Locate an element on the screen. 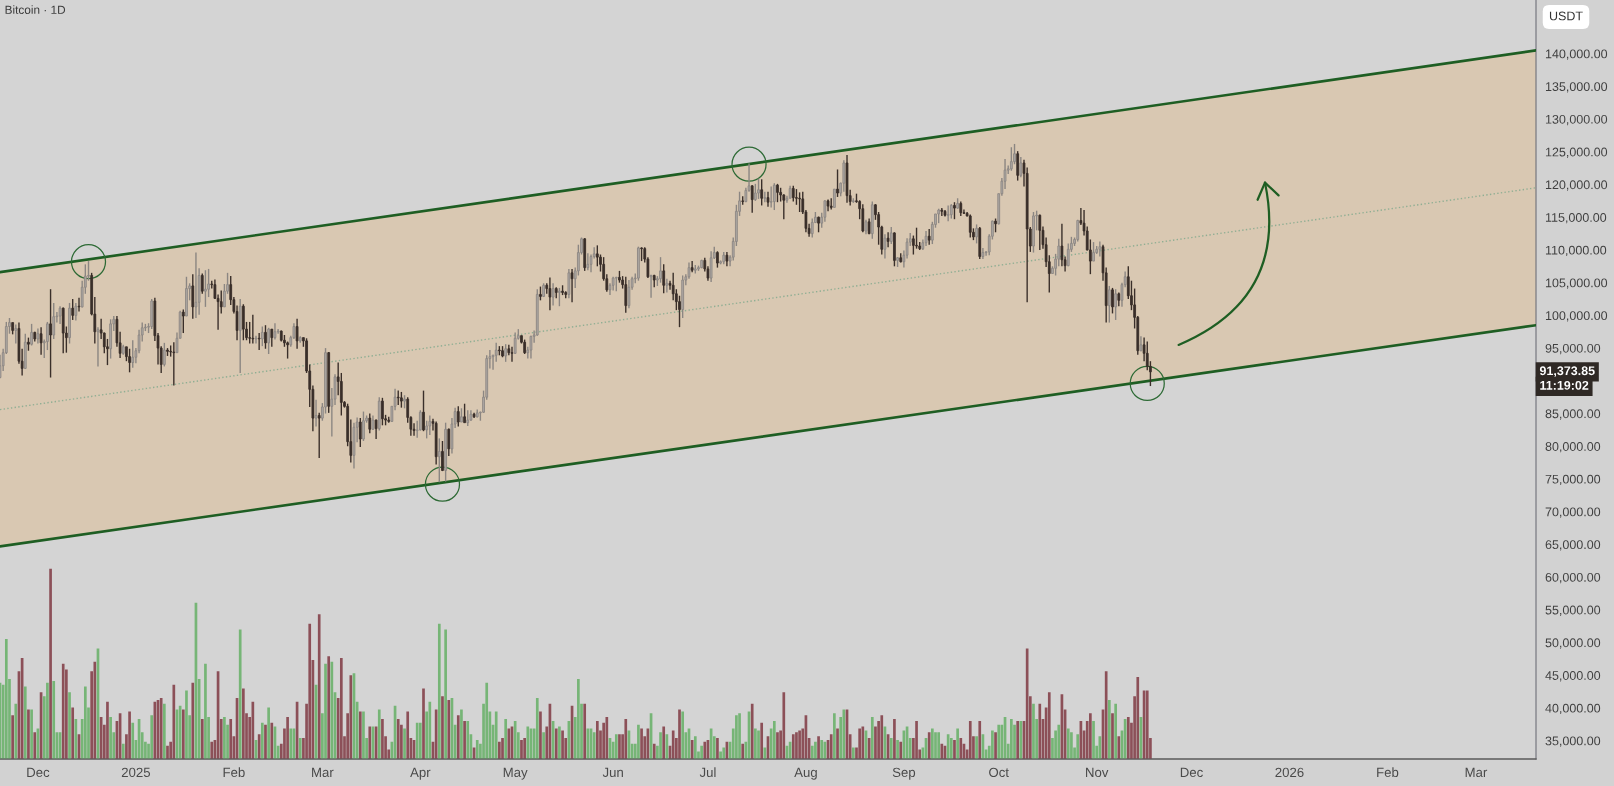  y-tick-label: 85,000.00 is located at coordinates (1573, 414).